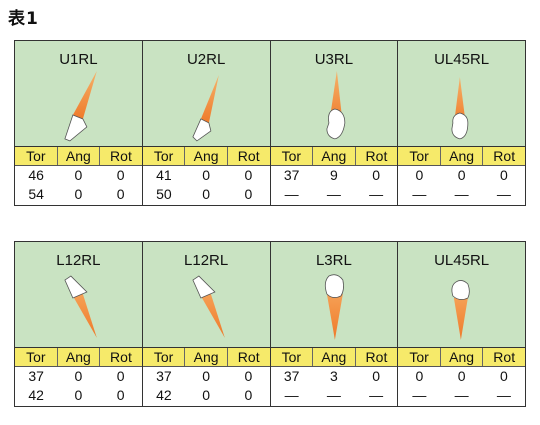 The width and height of the screenshot is (540, 425). What do you see at coordinates (164, 175) in the screenshot?
I see `value-tor: 41` at bounding box center [164, 175].